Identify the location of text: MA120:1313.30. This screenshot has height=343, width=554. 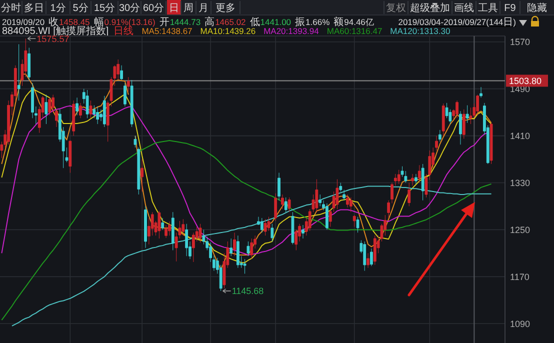
(420, 31).